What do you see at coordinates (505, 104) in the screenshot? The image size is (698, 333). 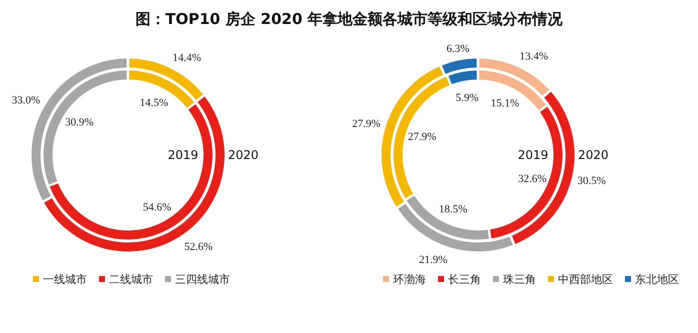 I see `data-label: 15.1%` at bounding box center [505, 104].